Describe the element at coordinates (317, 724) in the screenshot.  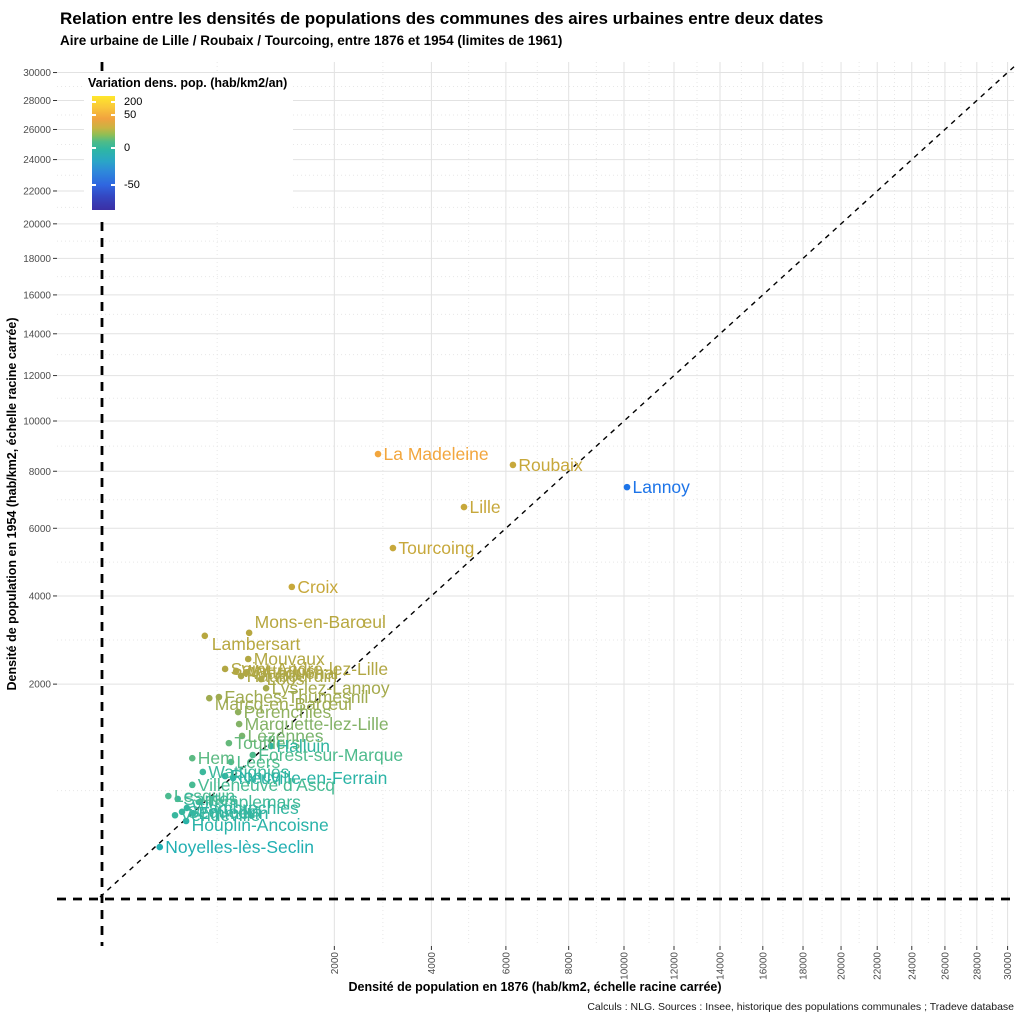
I see `data-point-label: Marquette-lez-Lille` at that location.